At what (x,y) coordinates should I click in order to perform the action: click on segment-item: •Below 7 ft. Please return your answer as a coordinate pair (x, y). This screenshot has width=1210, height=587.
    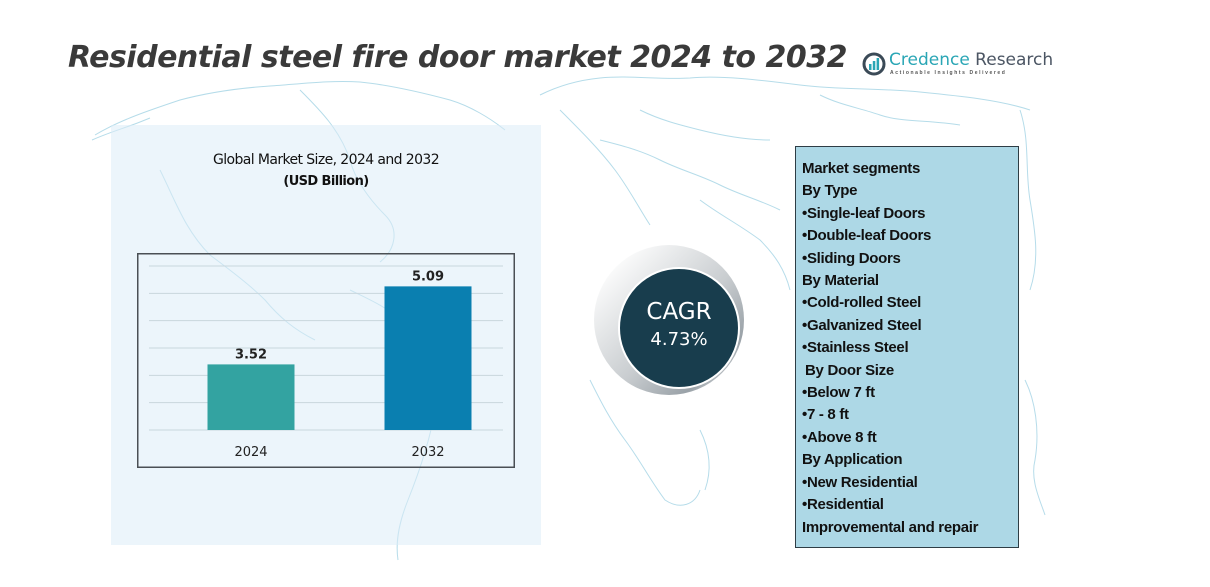
    Looking at the image, I should click on (838, 393).